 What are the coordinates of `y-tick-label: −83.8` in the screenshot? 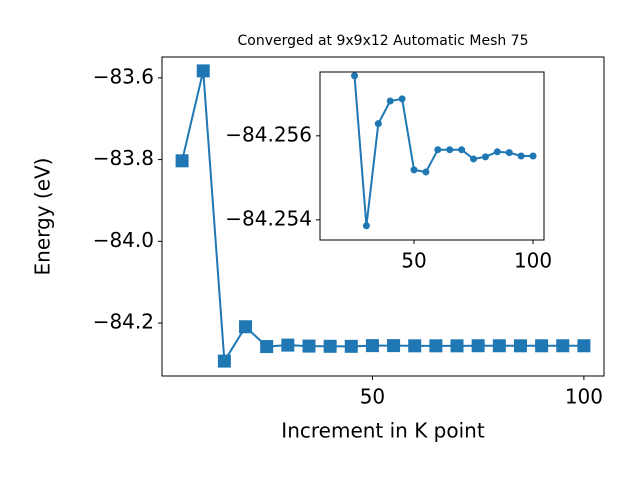 It's located at (123, 158).